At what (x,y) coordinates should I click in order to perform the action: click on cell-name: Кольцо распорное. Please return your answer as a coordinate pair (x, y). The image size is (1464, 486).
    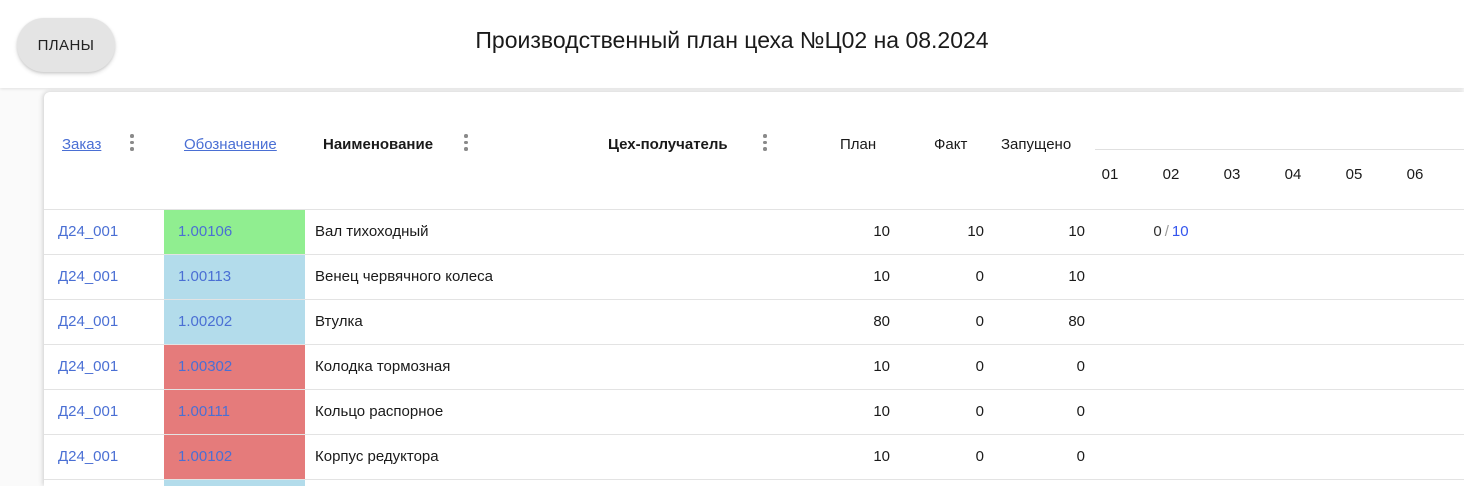
    Looking at the image, I should click on (379, 411).